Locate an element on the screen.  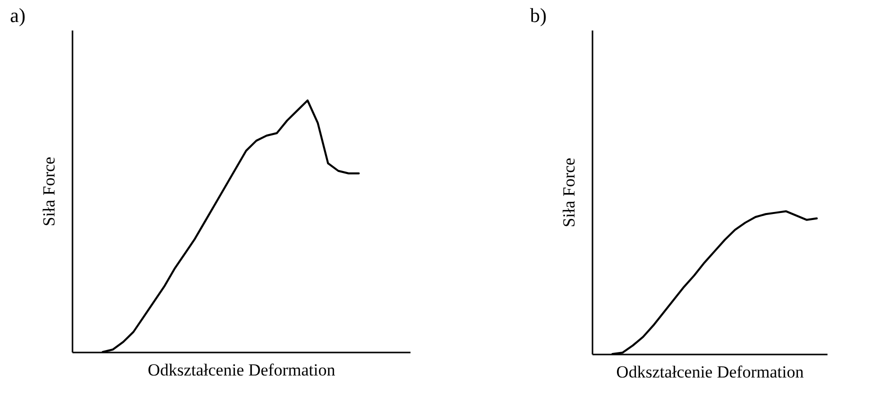
chart-title: b) is located at coordinates (538, 16).